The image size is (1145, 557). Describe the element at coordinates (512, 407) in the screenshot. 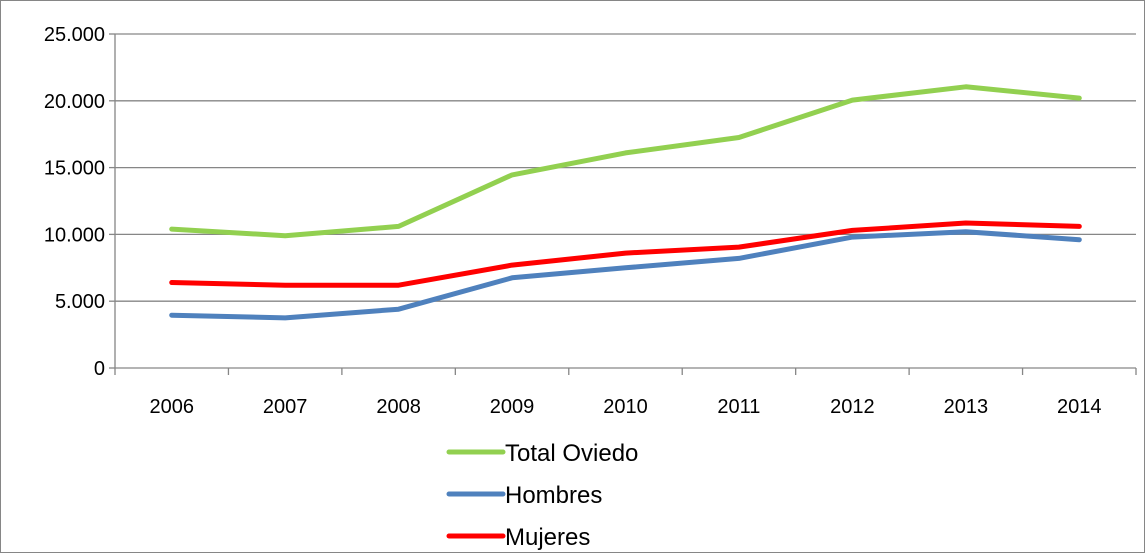

I see `x-tick-label: 2009` at that location.